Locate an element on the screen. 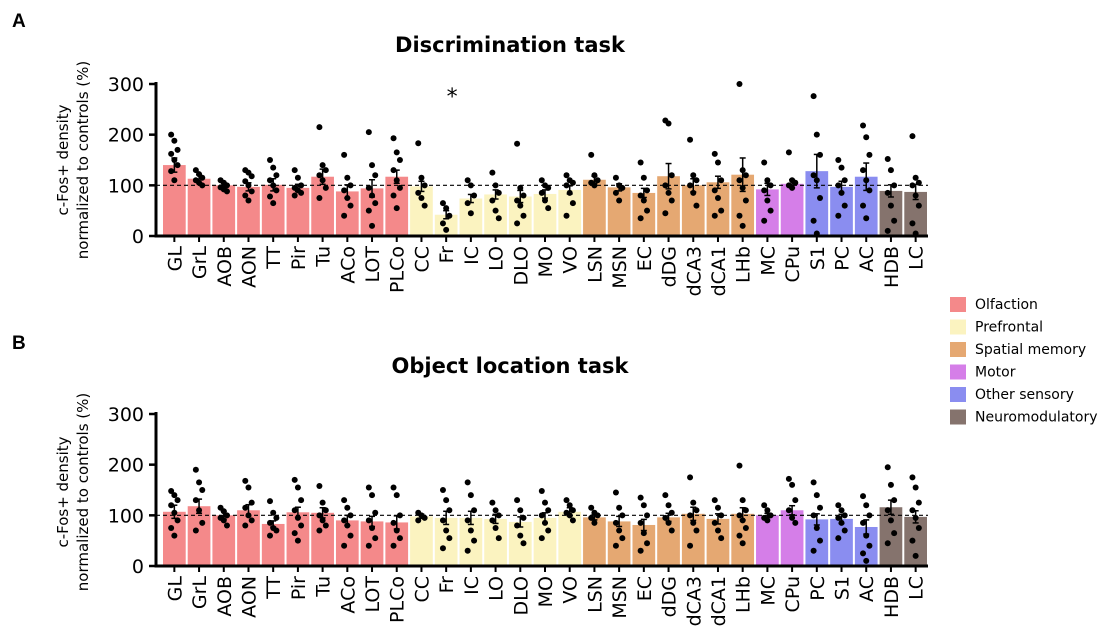 Image resolution: width=1103 pixels, height=641 pixels. x-tick-label-dlo-b: DLO is located at coordinates (521, 596).